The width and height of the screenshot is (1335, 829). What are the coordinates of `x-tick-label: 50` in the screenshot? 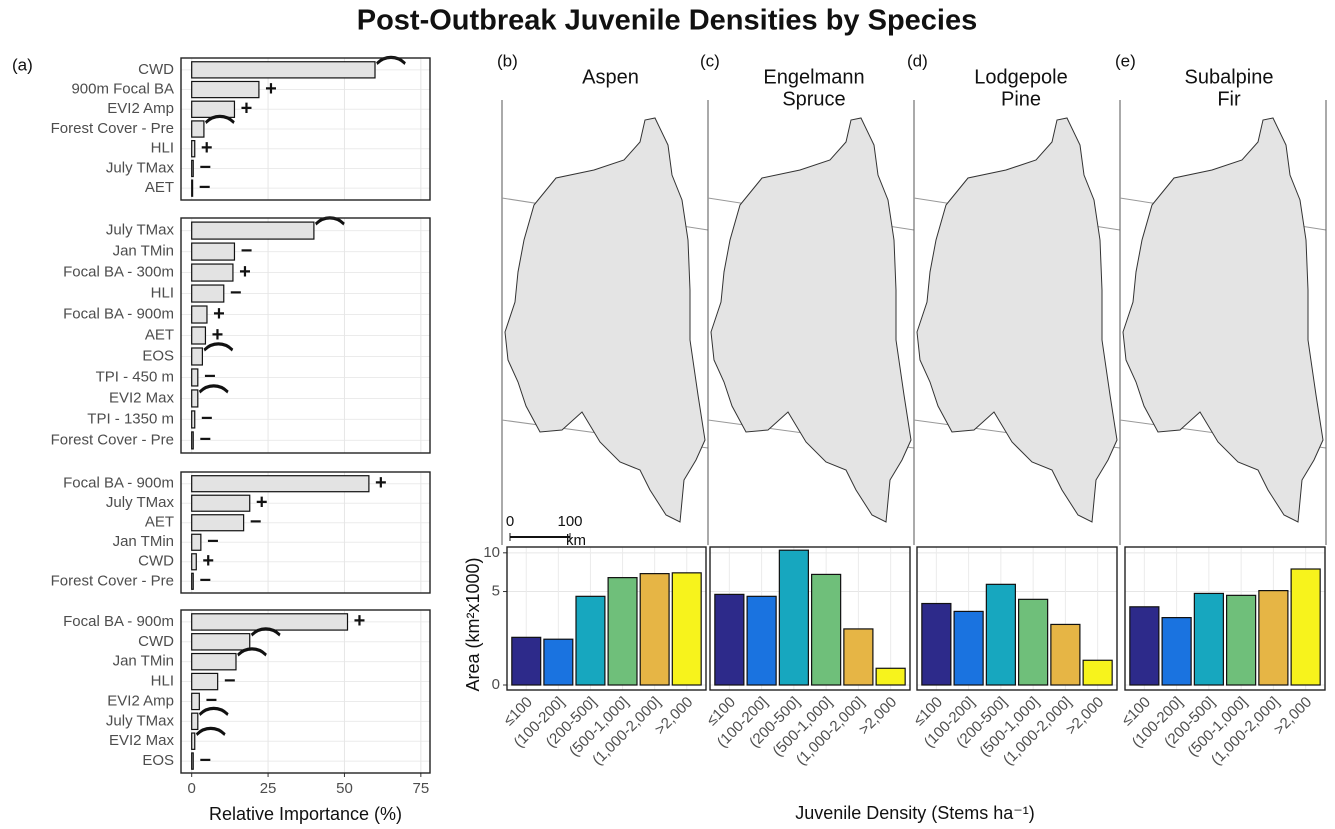 It's located at (344, 788).